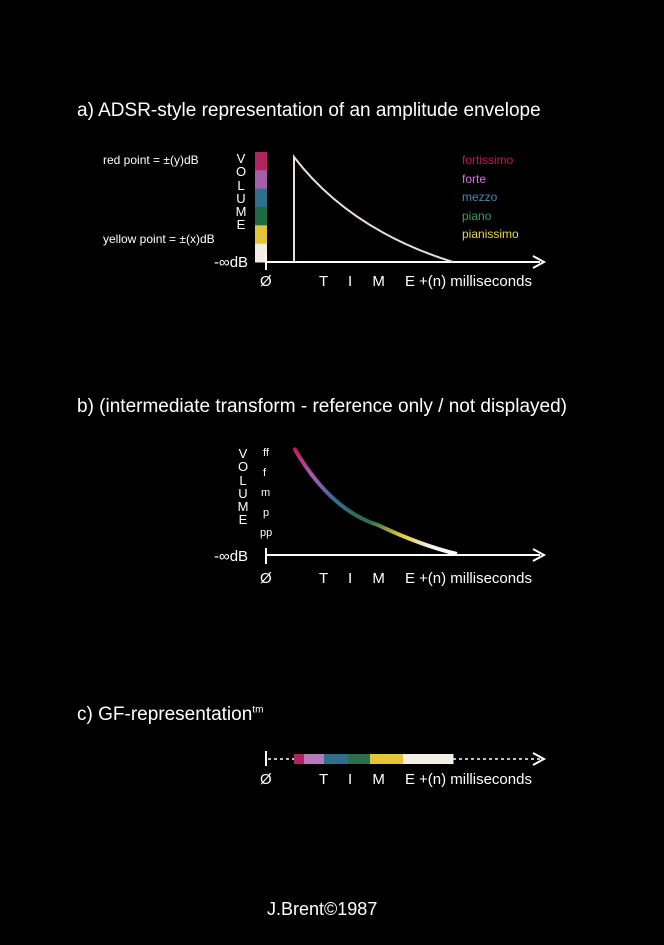  I want to click on time-axis-arrow-b, so click(539, 555).